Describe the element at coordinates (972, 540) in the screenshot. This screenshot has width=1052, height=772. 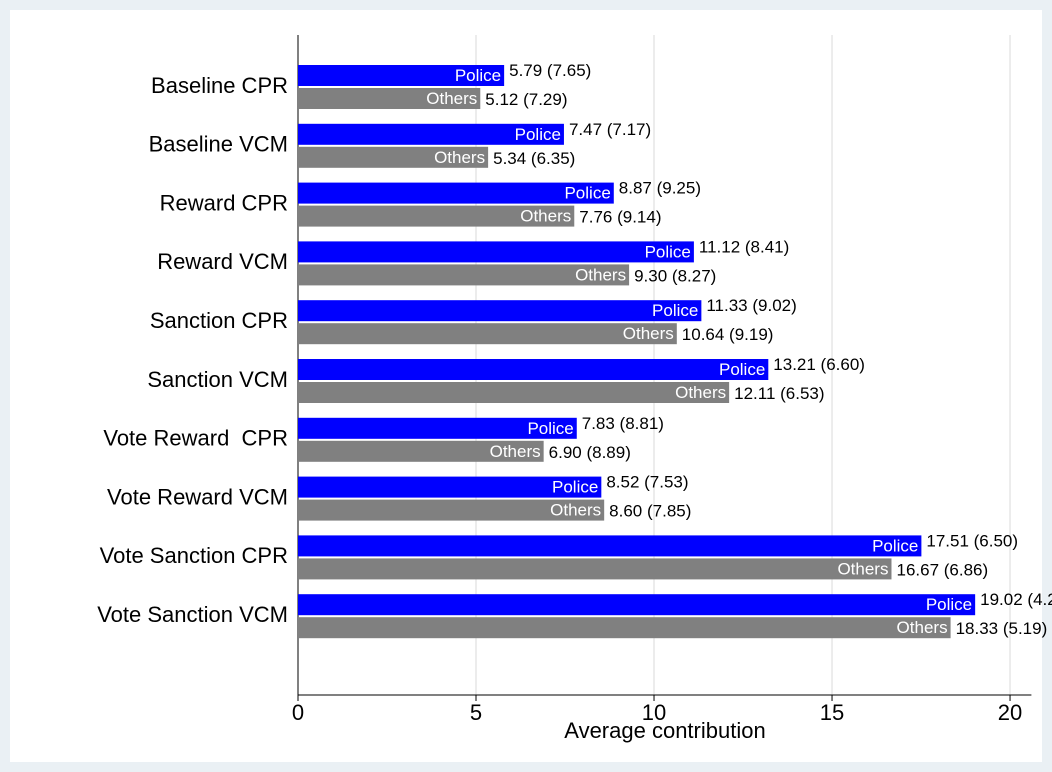
I see `value-label: 17.51 (6.50)` at that location.